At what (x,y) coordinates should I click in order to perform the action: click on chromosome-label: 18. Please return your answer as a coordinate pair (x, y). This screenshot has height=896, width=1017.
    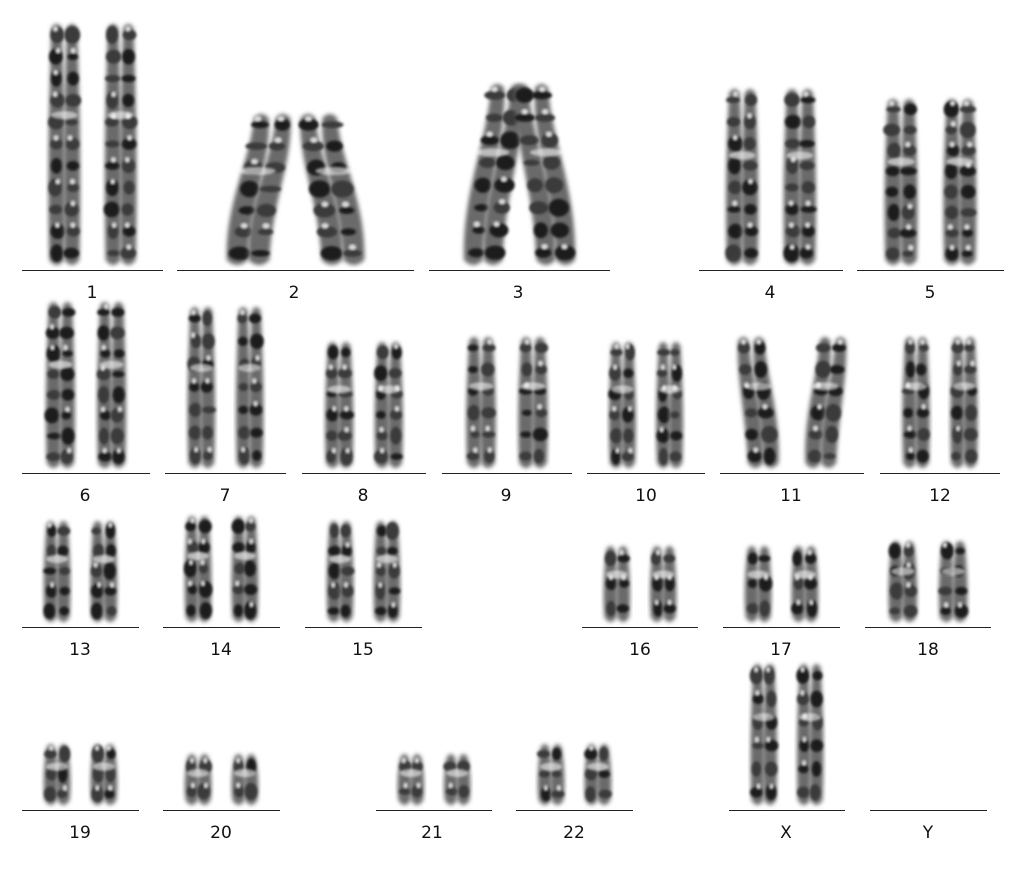
    Looking at the image, I should click on (928, 650).